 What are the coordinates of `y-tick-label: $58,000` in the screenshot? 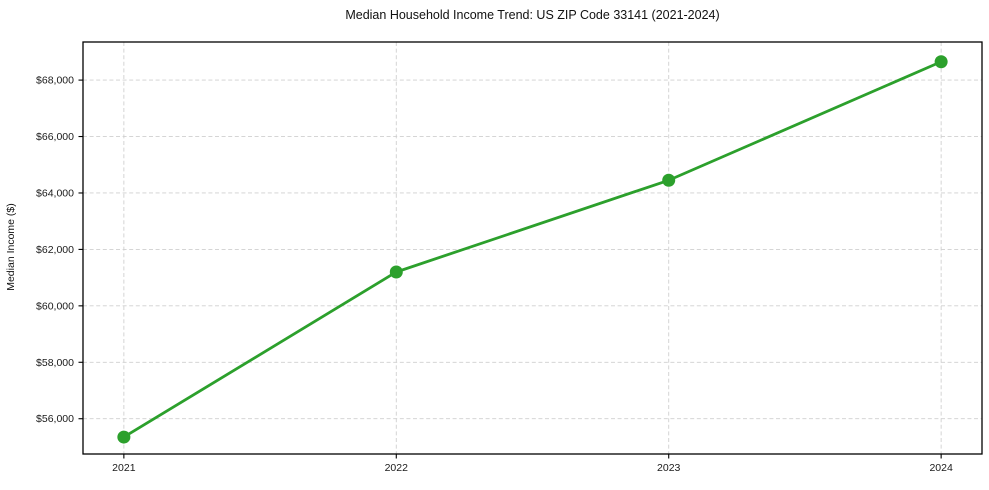 It's located at (55, 363).